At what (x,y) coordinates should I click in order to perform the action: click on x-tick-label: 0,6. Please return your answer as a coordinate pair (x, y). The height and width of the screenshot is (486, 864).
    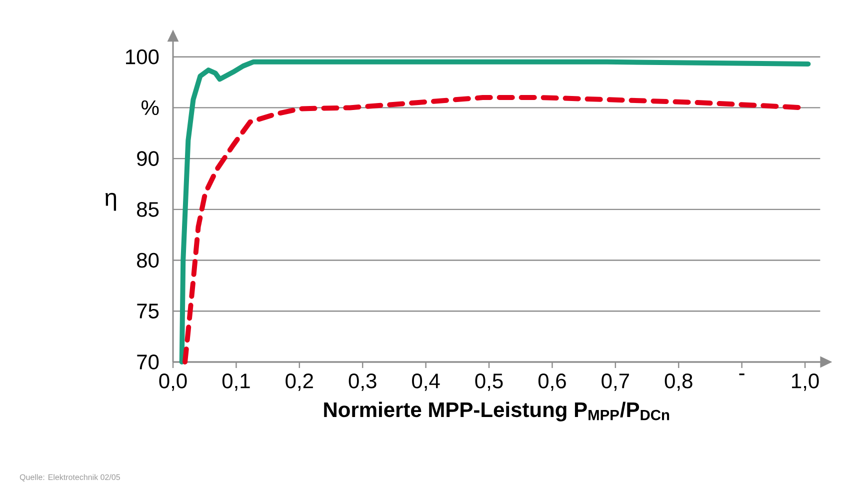
    Looking at the image, I should click on (552, 382).